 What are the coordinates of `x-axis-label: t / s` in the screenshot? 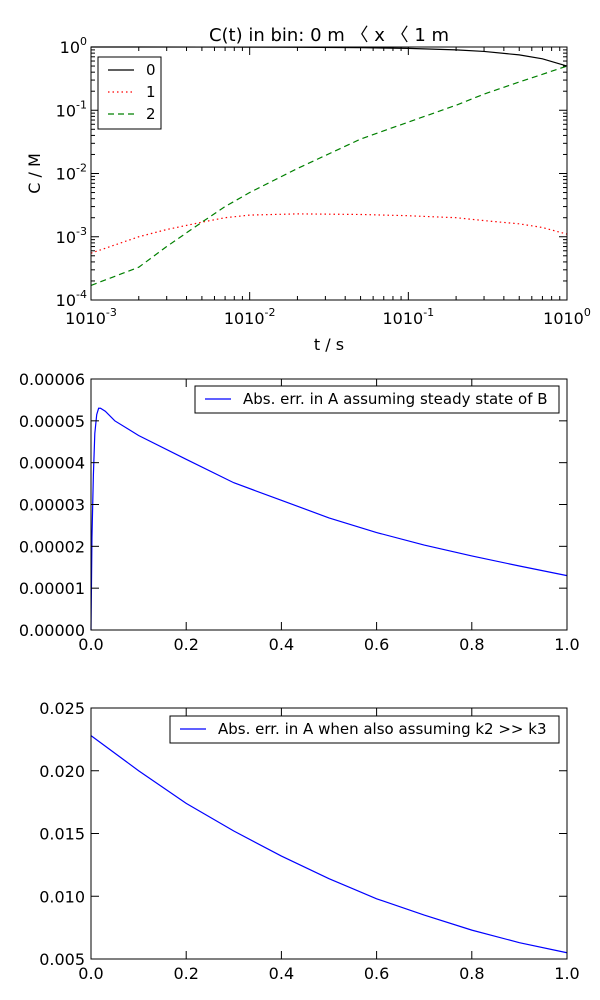 It's located at (329, 344).